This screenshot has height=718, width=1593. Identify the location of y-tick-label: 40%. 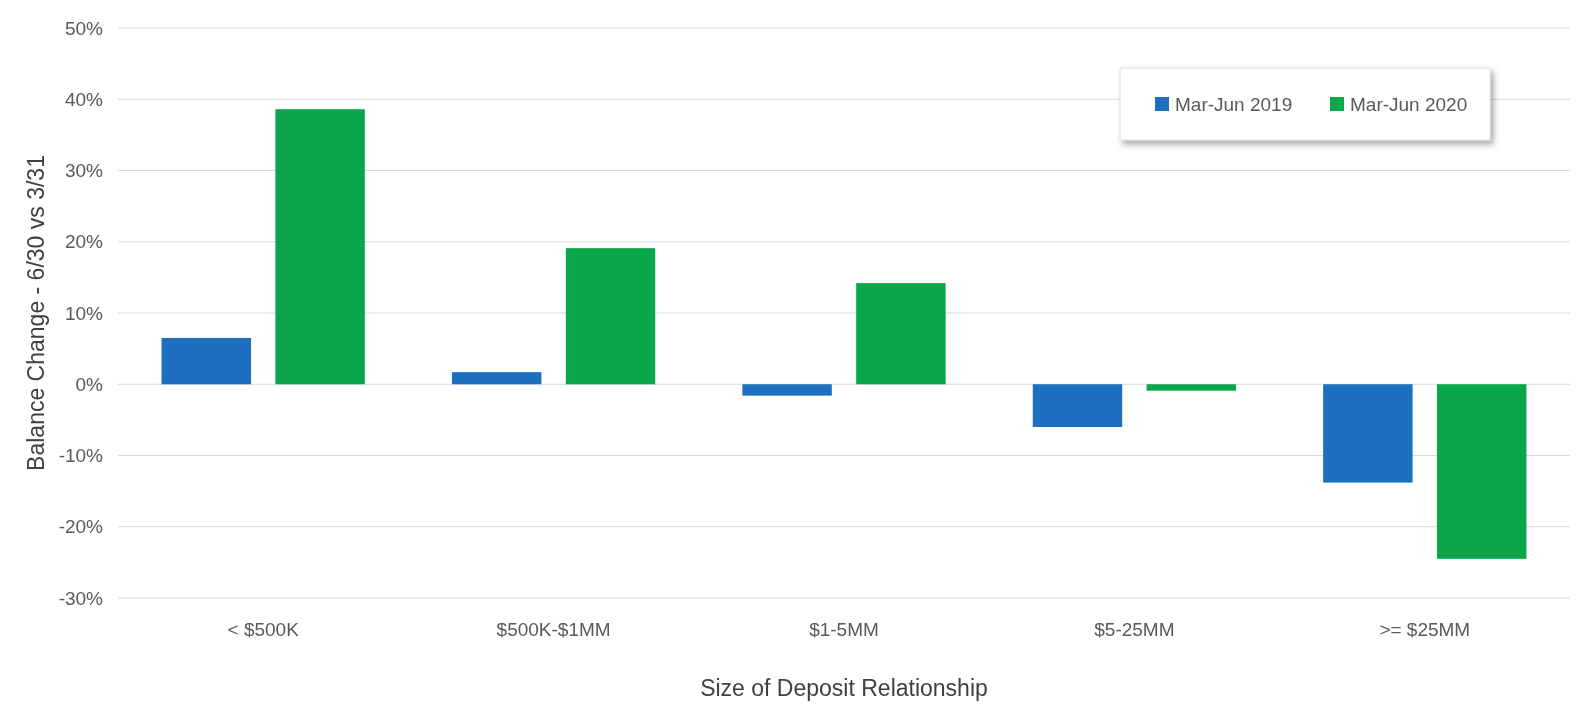
(84, 99).